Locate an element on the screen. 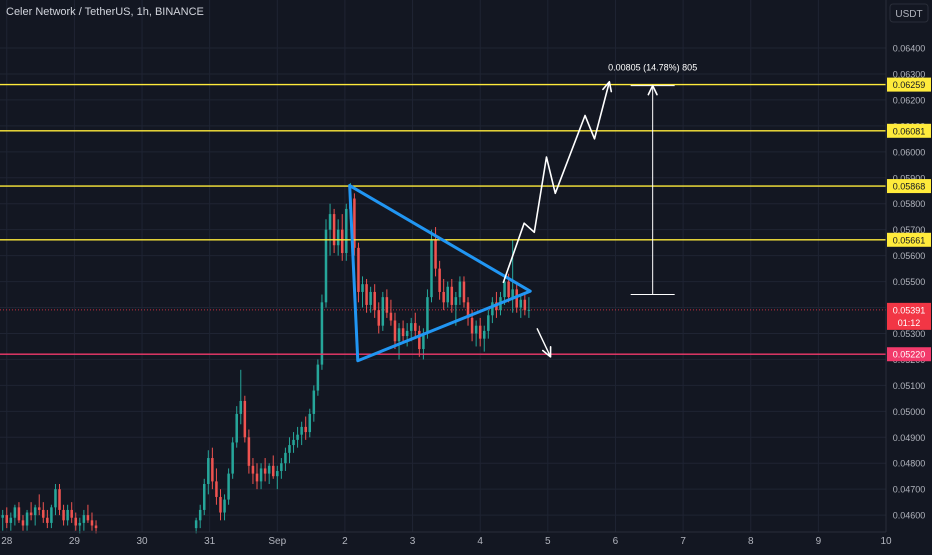 This screenshot has width=932, height=555. y-tick-label: 0.06000 is located at coordinates (909, 152).